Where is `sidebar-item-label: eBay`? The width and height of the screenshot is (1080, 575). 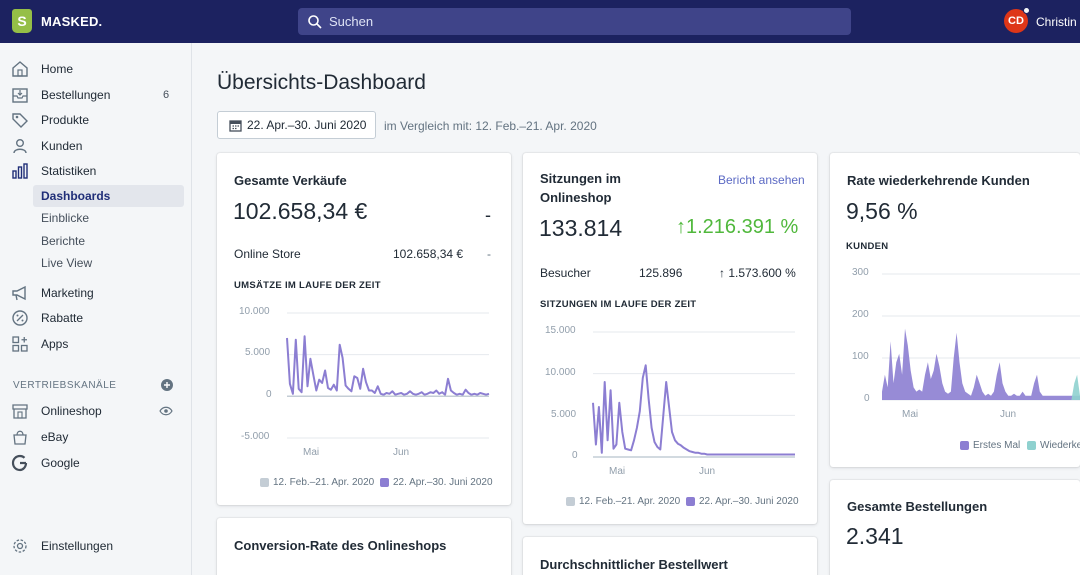 sidebar-item-label: eBay is located at coordinates (55, 437).